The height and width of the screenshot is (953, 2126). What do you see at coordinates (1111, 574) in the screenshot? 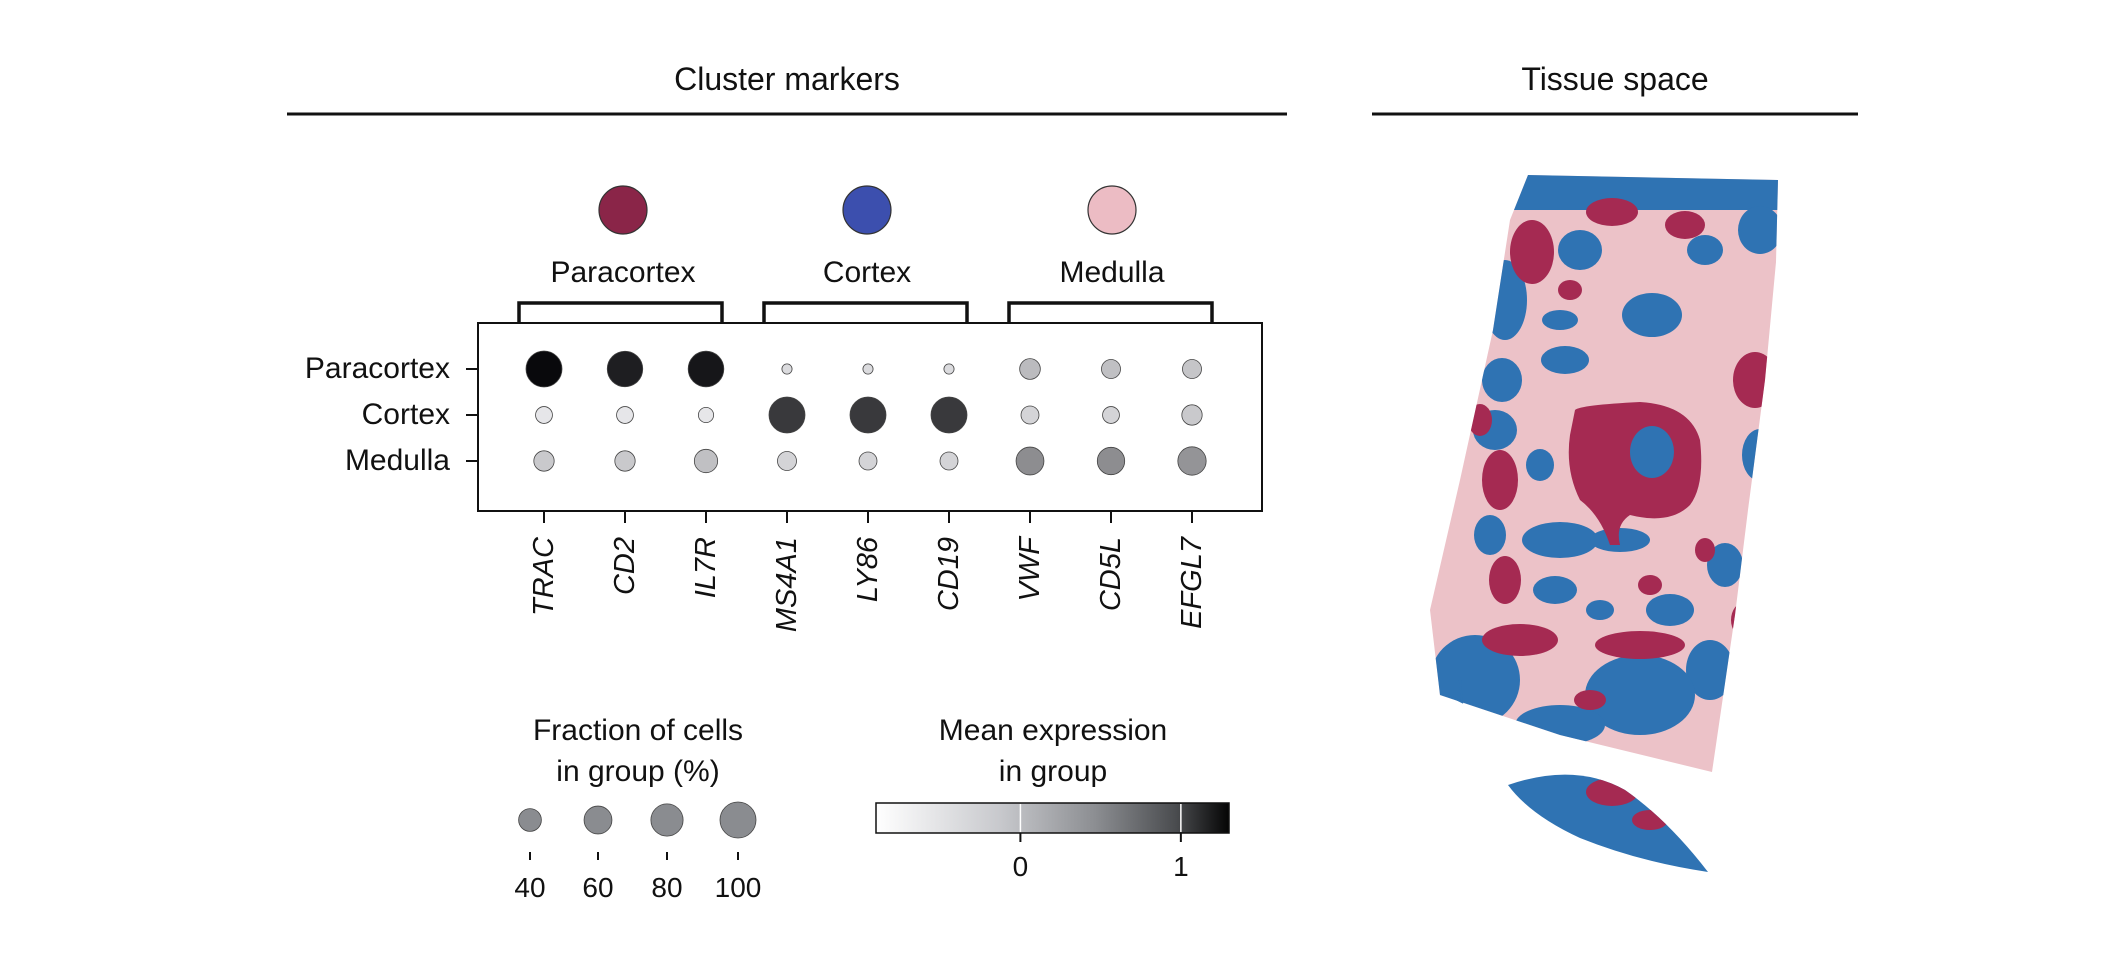
I see `gene-label-cd5l: CD5L` at bounding box center [1111, 574].